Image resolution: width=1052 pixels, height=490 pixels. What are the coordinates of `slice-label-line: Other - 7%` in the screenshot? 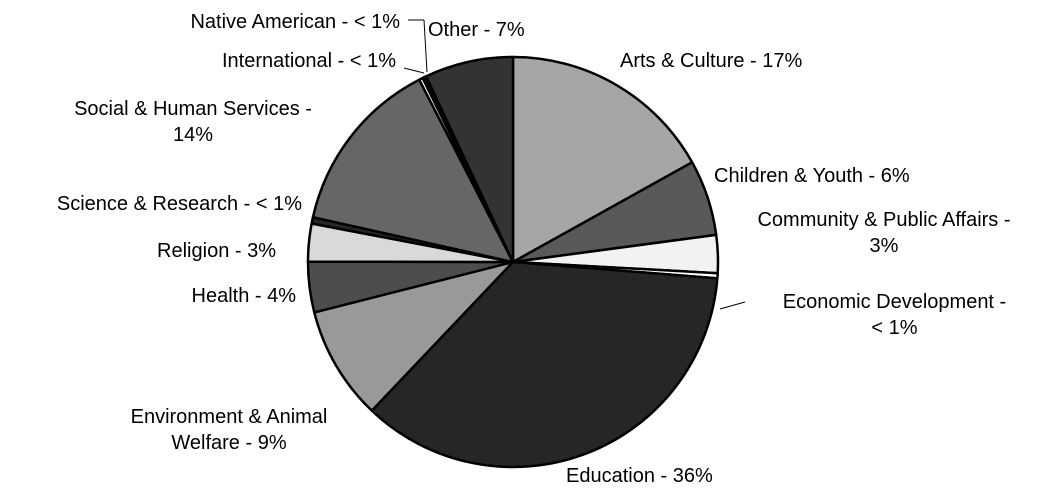 It's located at (476, 30).